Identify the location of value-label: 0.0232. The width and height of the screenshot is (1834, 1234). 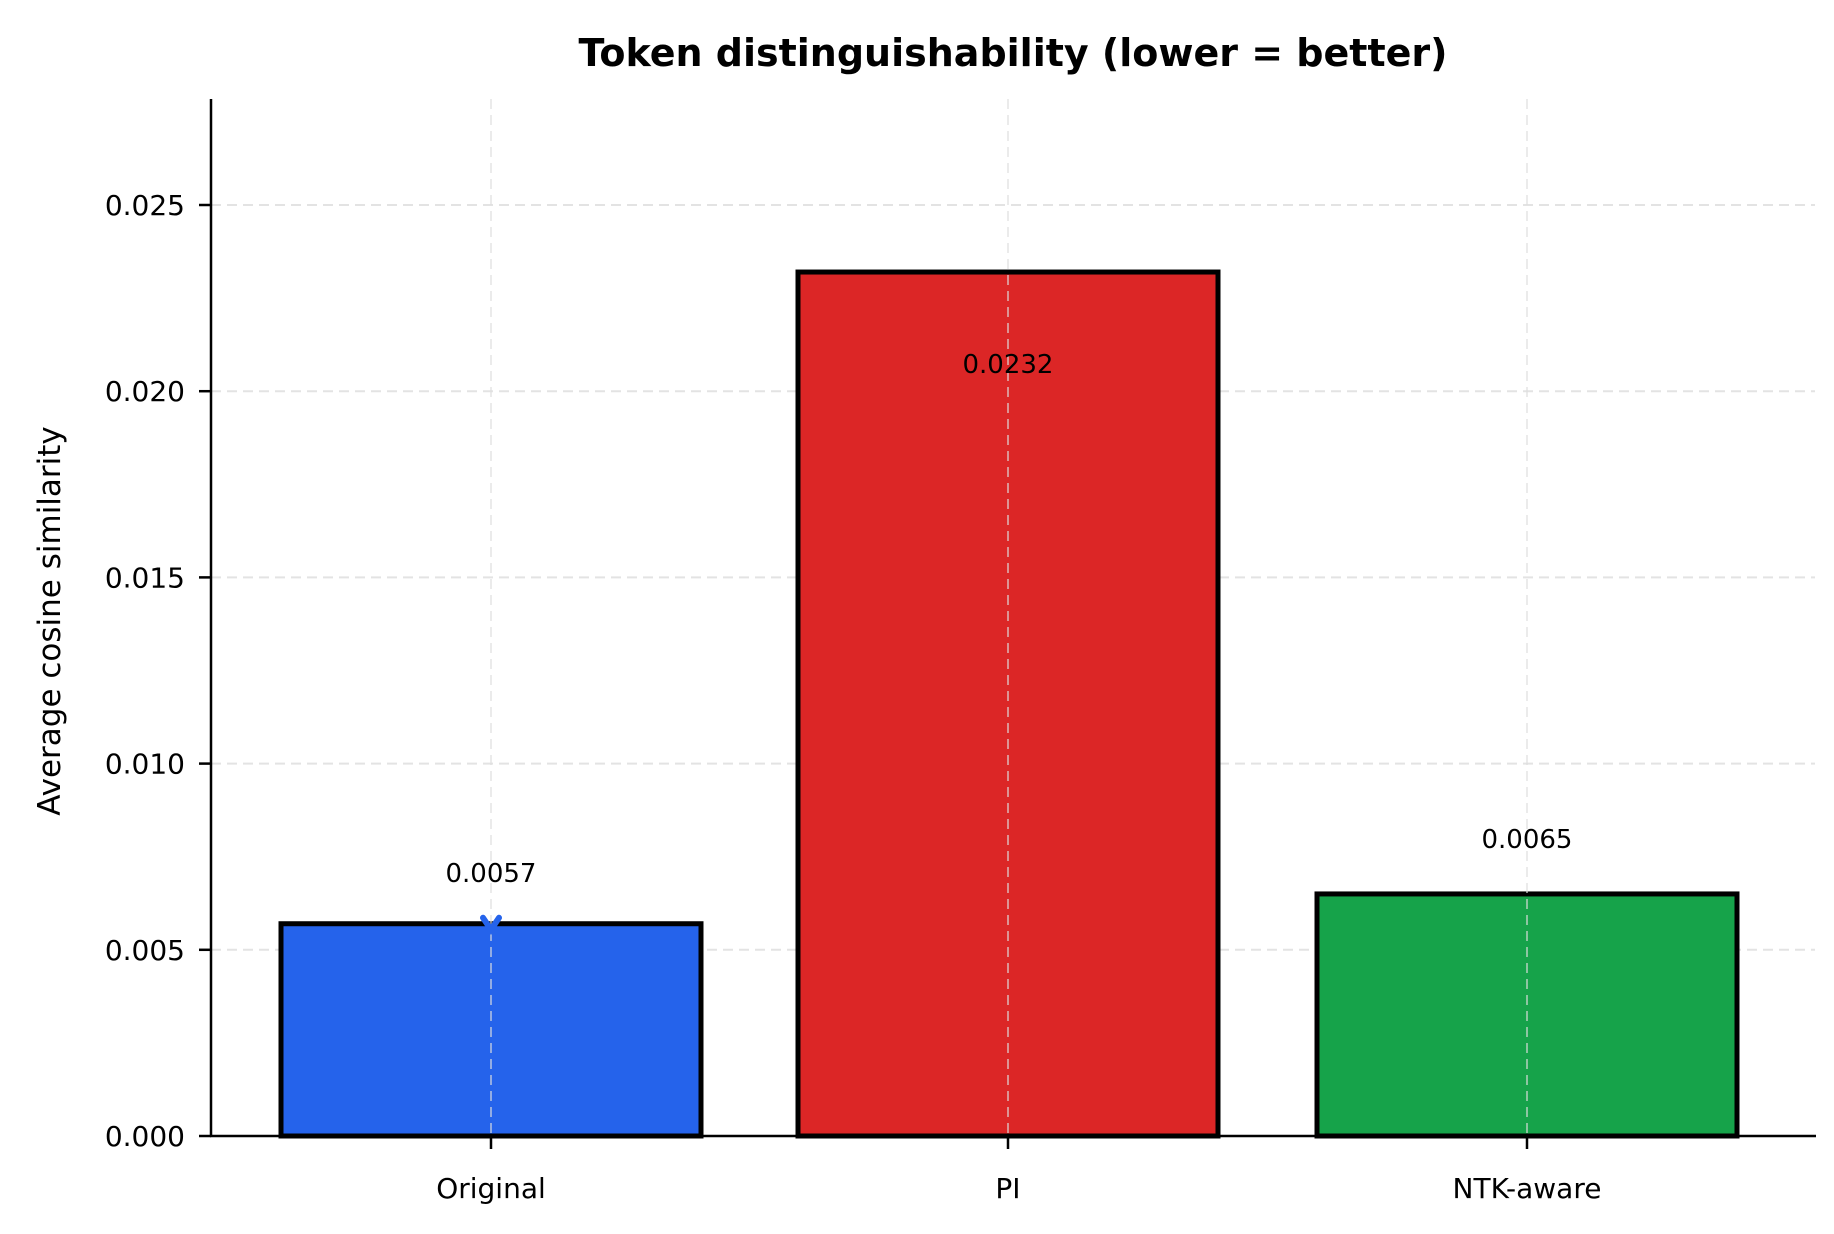
(1008, 365).